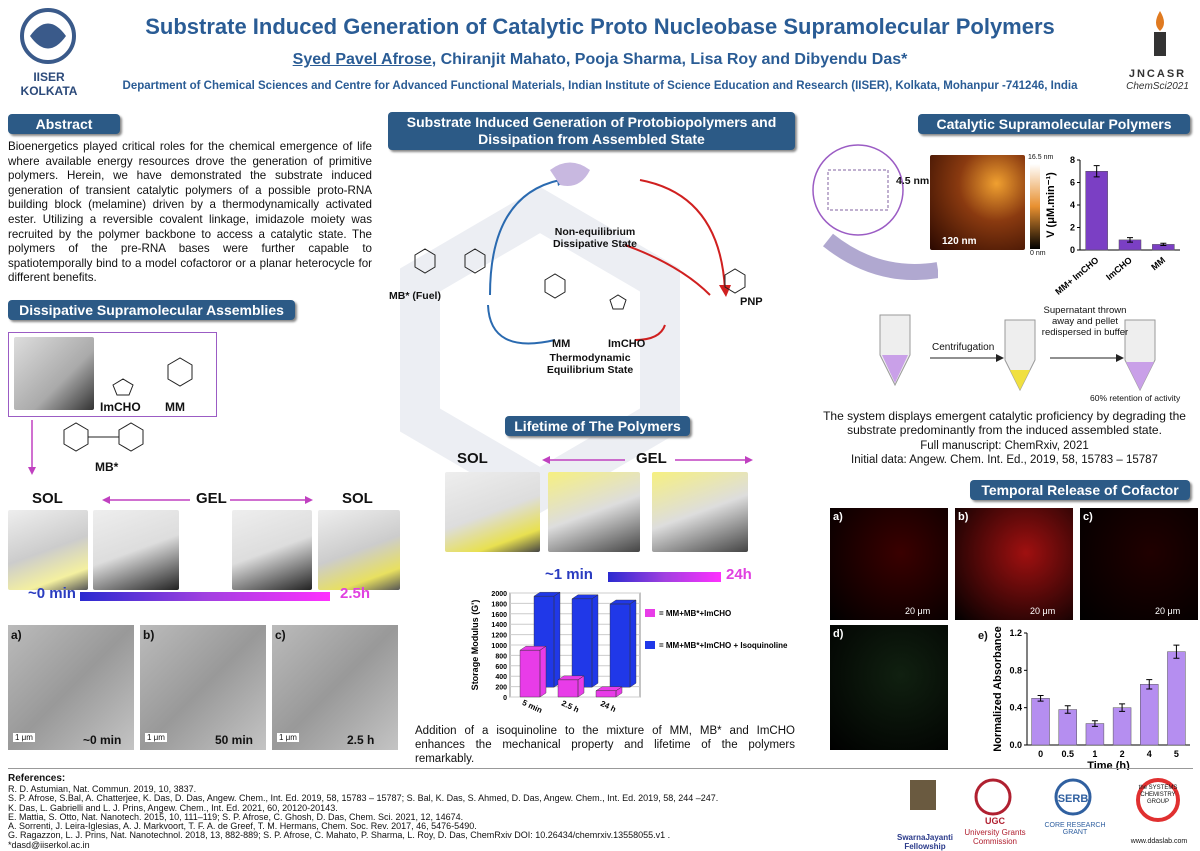  What do you see at coordinates (1160, 33) in the screenshot?
I see `logo-right-mark` at bounding box center [1160, 33].